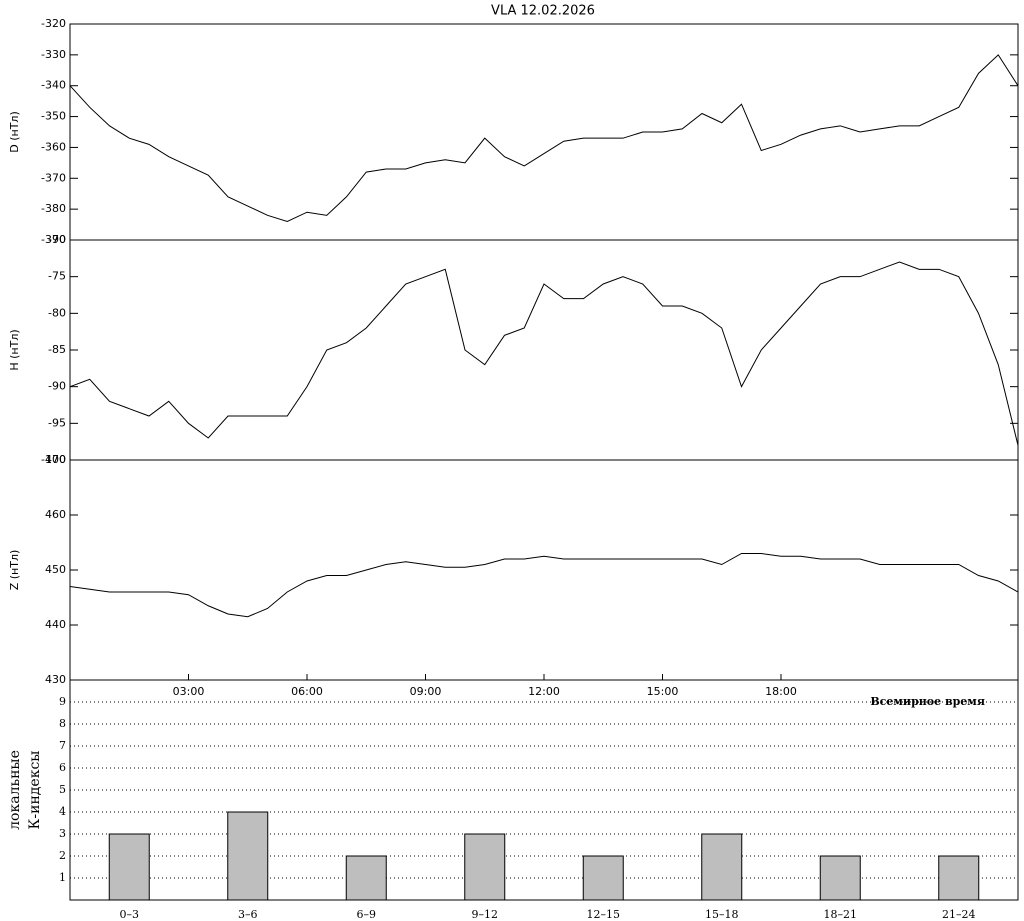 Image resolution: width=1024 pixels, height=921 pixels. I want to click on y-tick-label: -100, so click(53, 459).